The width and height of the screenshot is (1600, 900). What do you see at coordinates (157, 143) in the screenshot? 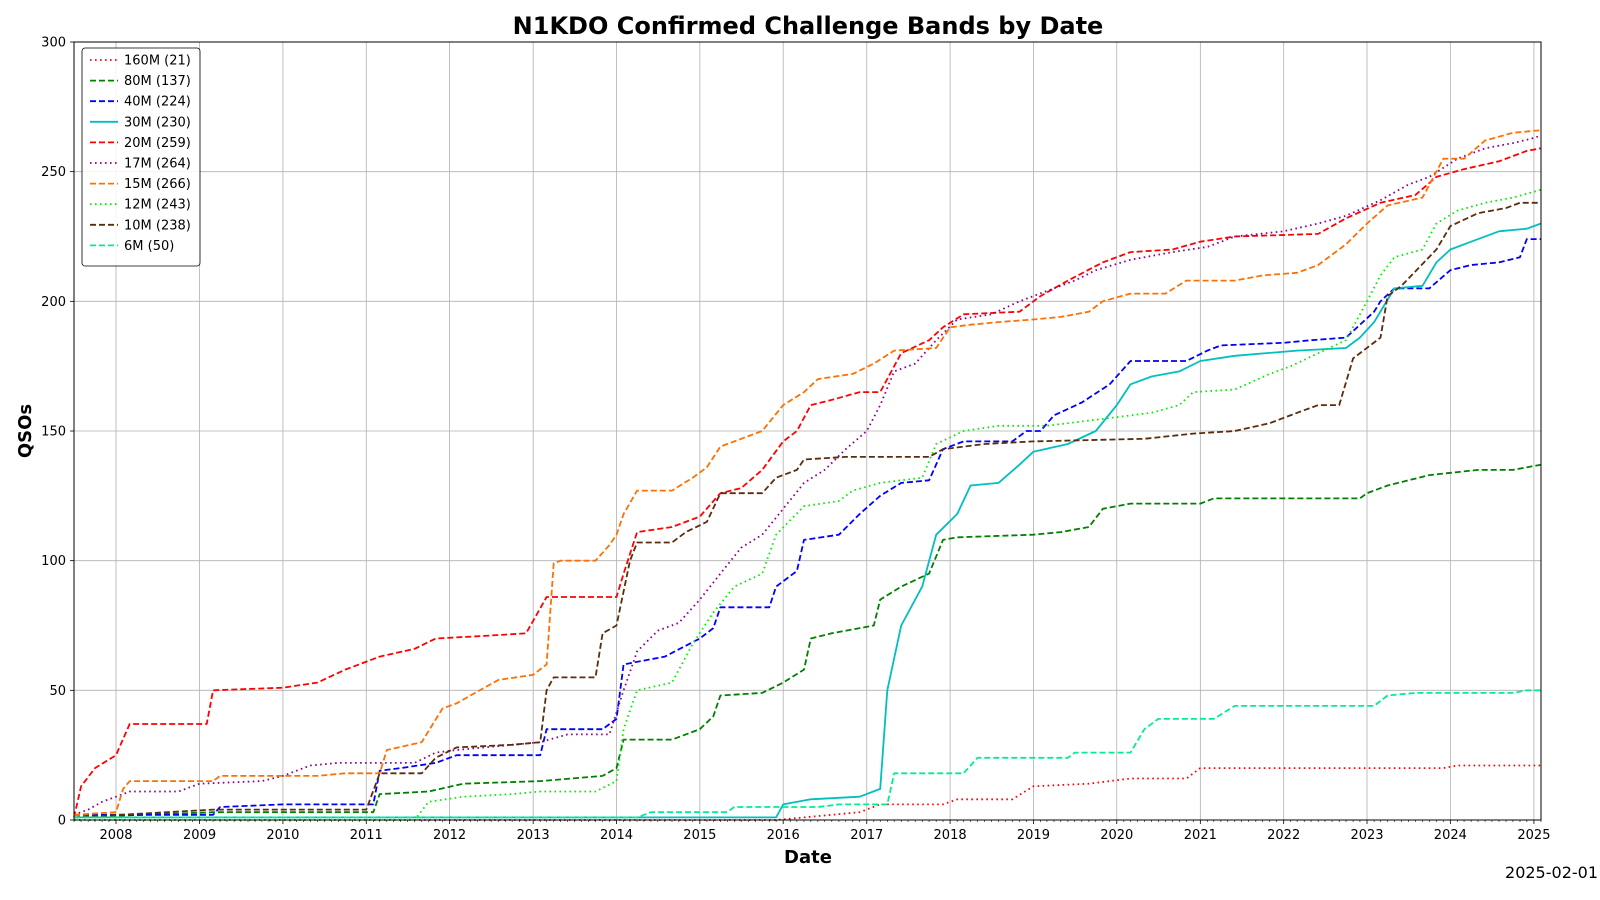
I see `legend-entry-4: 20M (259)` at bounding box center [157, 143].